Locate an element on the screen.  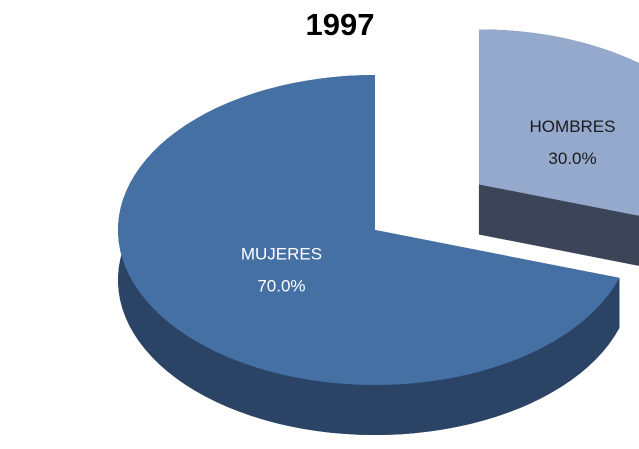
pie-slice is located at coordinates (558, 122).